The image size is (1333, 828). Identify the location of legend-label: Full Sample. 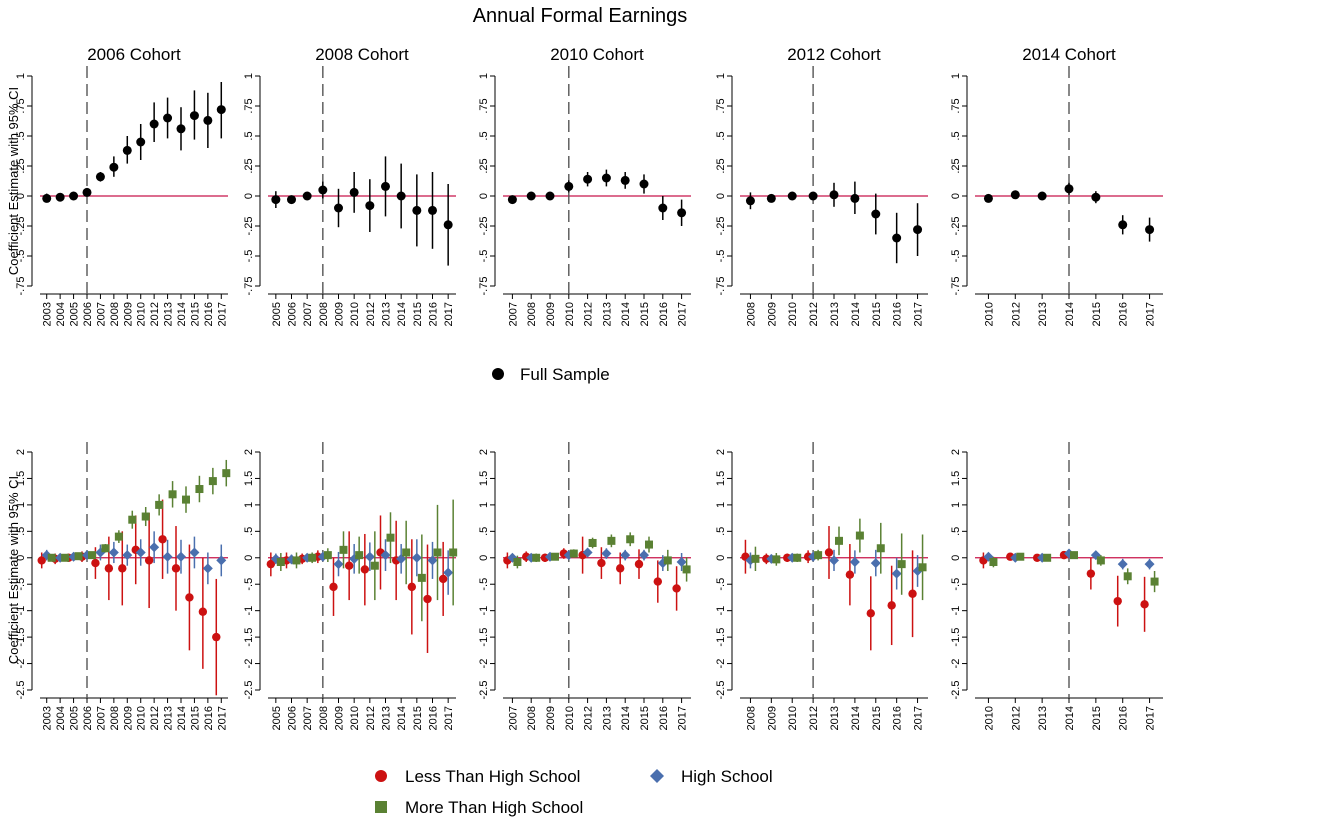
(565, 374).